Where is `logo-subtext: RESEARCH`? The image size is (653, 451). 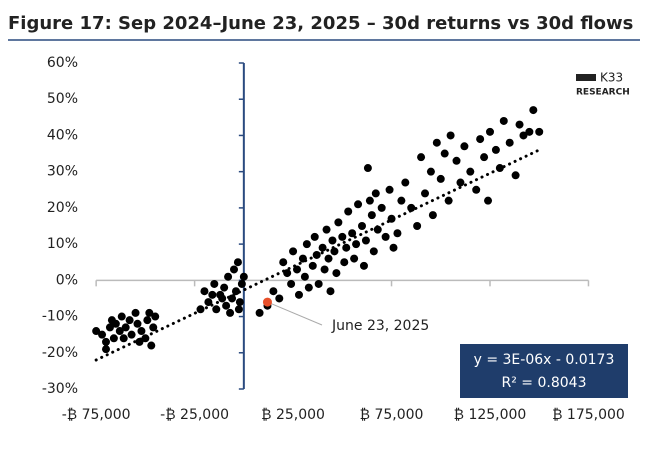
logo-subtext: RESEARCH is located at coordinates (603, 93).